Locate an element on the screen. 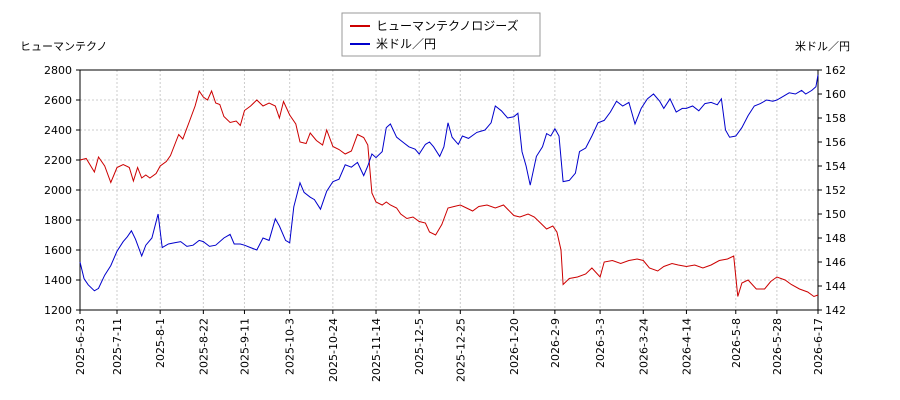 This screenshot has height=400, width=900. left-tick-label: 2000 is located at coordinates (58, 190).